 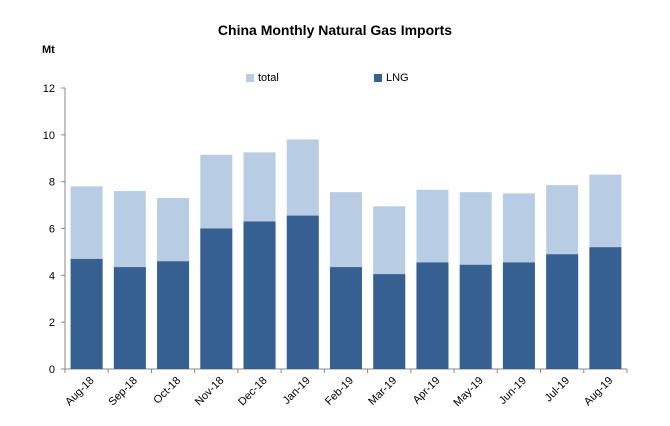 I want to click on legend-swatch-total, so click(x=250, y=78).